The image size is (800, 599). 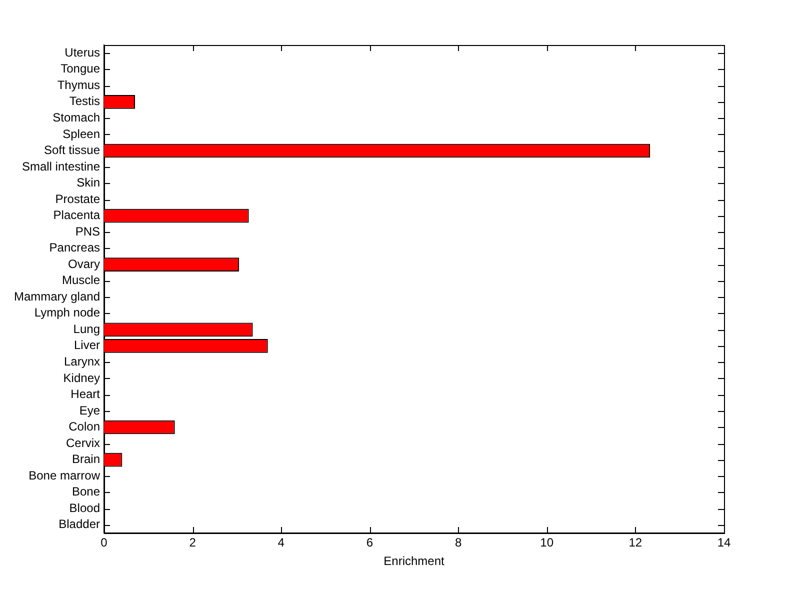 I want to click on y-tick-label: Eye, so click(x=89, y=410).